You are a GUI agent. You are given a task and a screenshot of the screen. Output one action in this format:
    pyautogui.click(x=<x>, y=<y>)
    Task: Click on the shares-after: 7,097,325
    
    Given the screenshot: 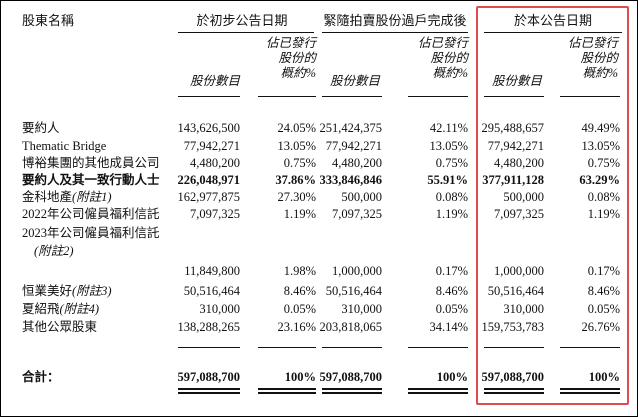 What is the action you would take?
    pyautogui.click(x=357, y=214)
    